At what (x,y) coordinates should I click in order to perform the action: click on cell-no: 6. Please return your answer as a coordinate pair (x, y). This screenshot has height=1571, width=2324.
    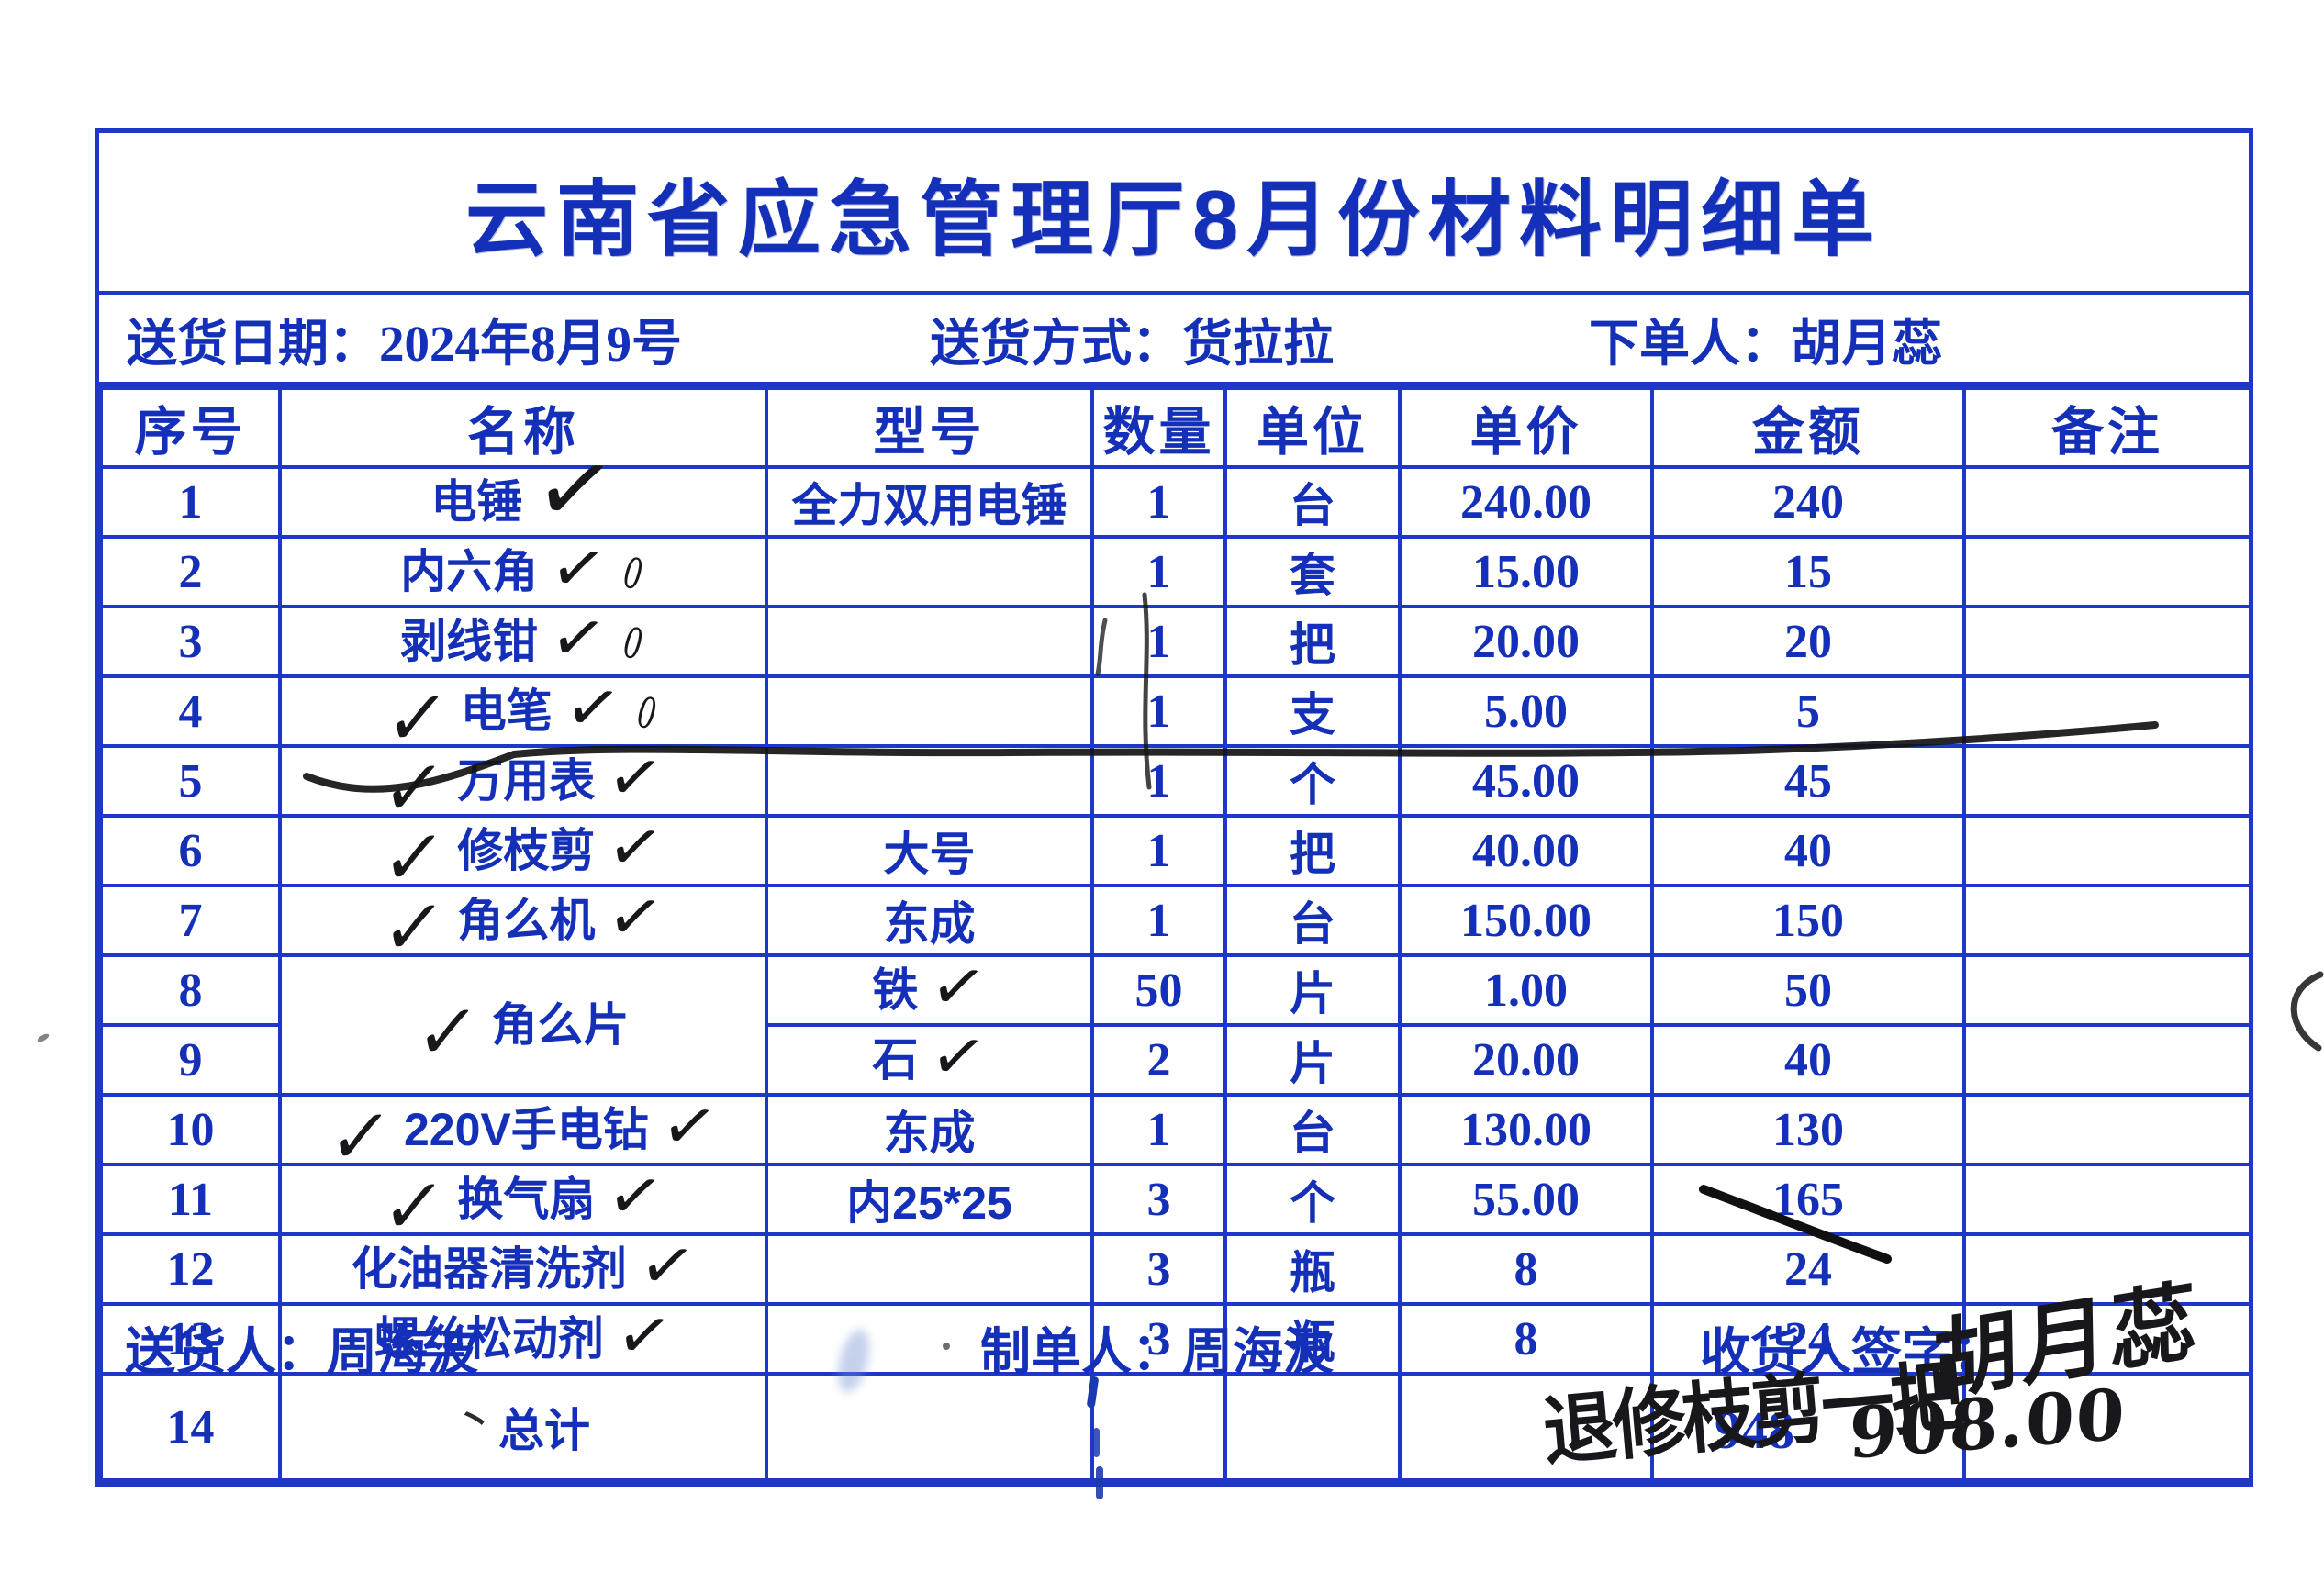
    Looking at the image, I should click on (190, 851).